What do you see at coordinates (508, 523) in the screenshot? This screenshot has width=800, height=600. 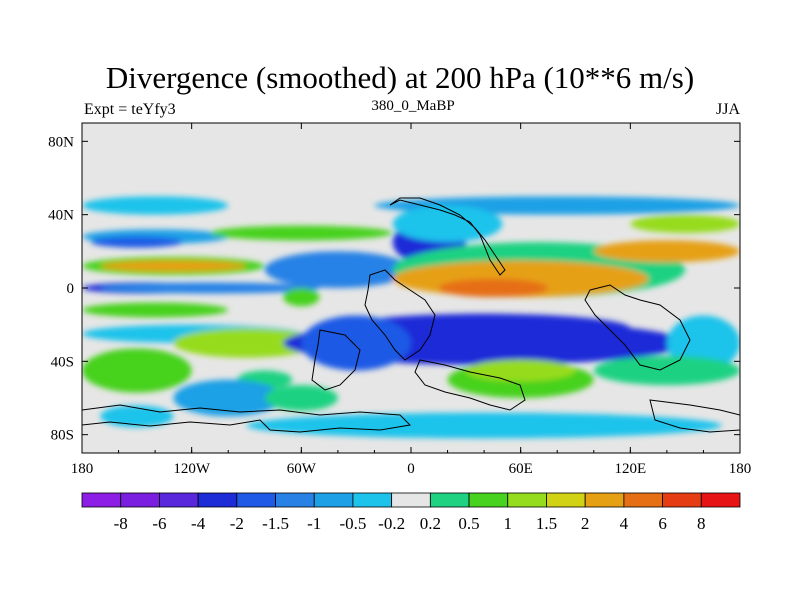 I see `colorbar-label-10: 1` at bounding box center [508, 523].